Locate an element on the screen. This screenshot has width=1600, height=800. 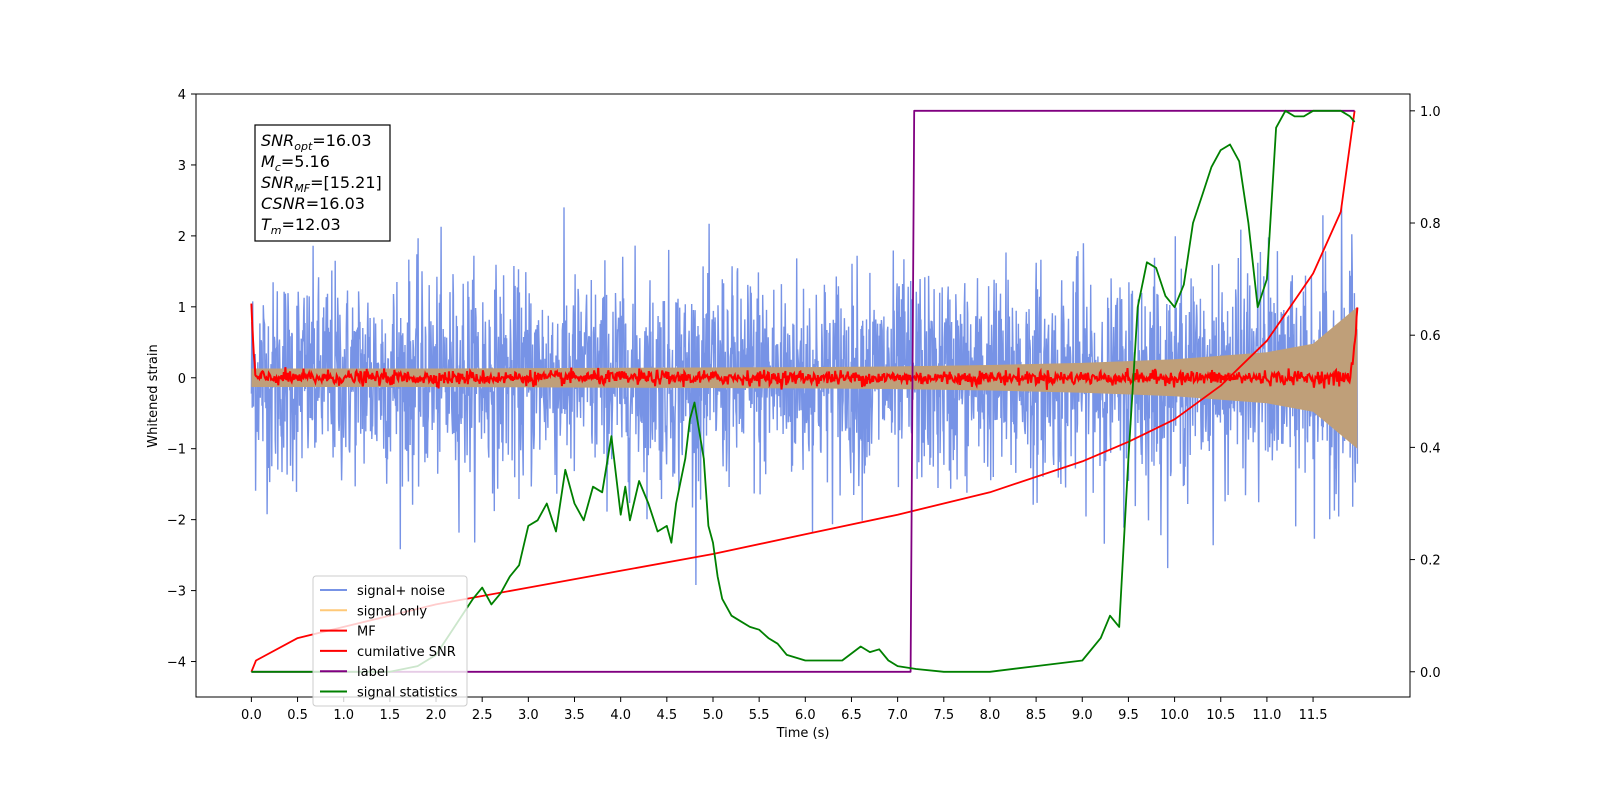
x-tick-label: 0.0 is located at coordinates (251, 715).